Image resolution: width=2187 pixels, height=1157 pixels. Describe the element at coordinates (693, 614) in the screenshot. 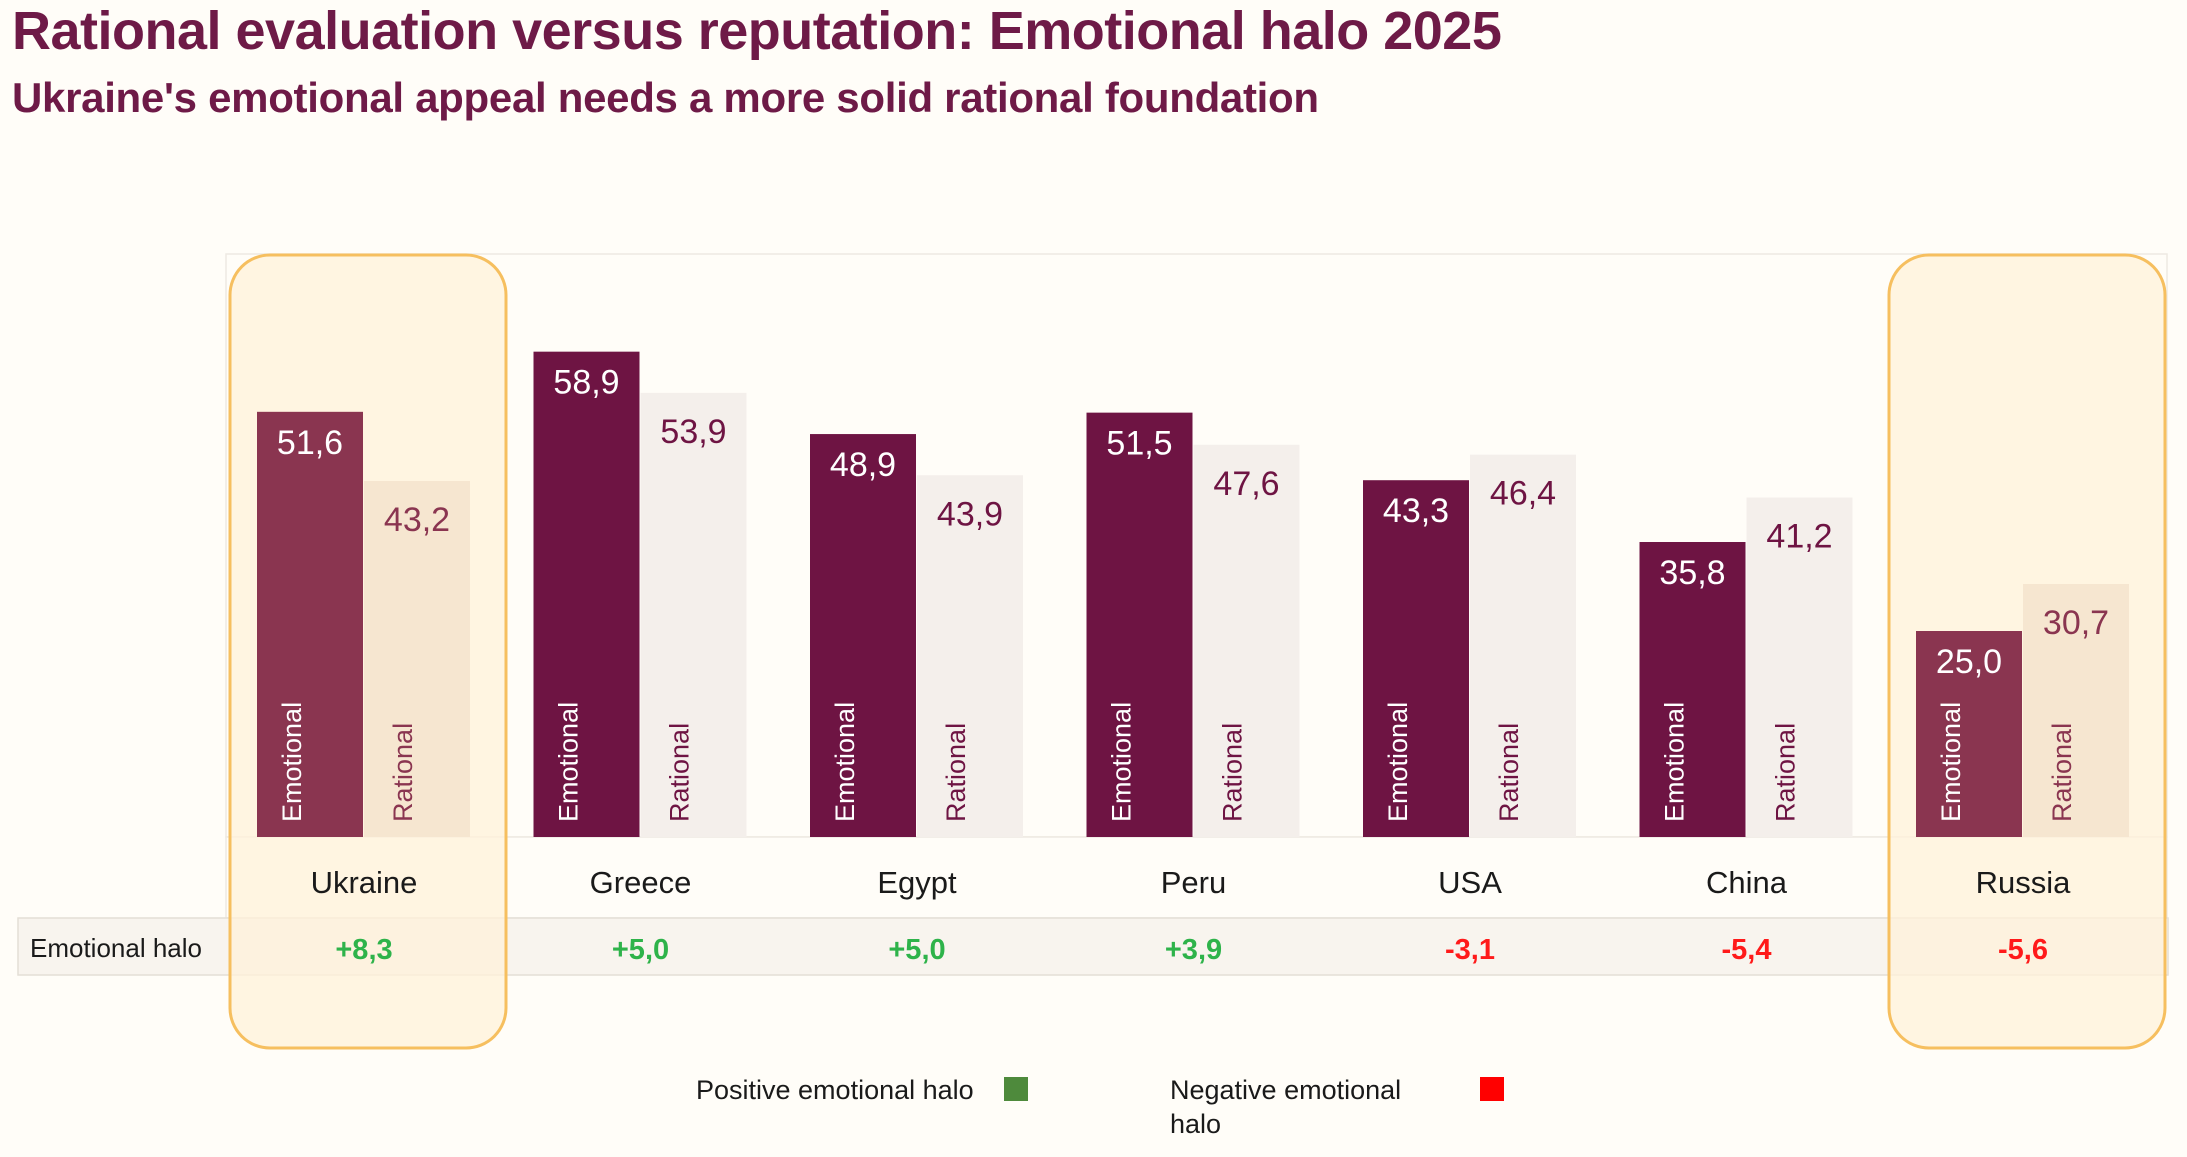

I see `rational-bar-greece` at that location.